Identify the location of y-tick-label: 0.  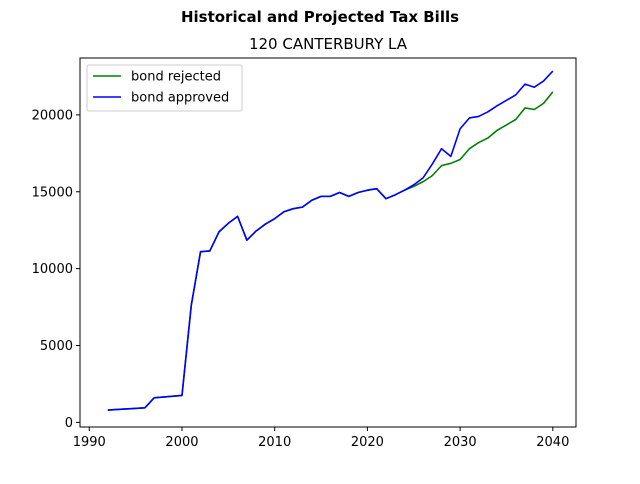
(69, 423).